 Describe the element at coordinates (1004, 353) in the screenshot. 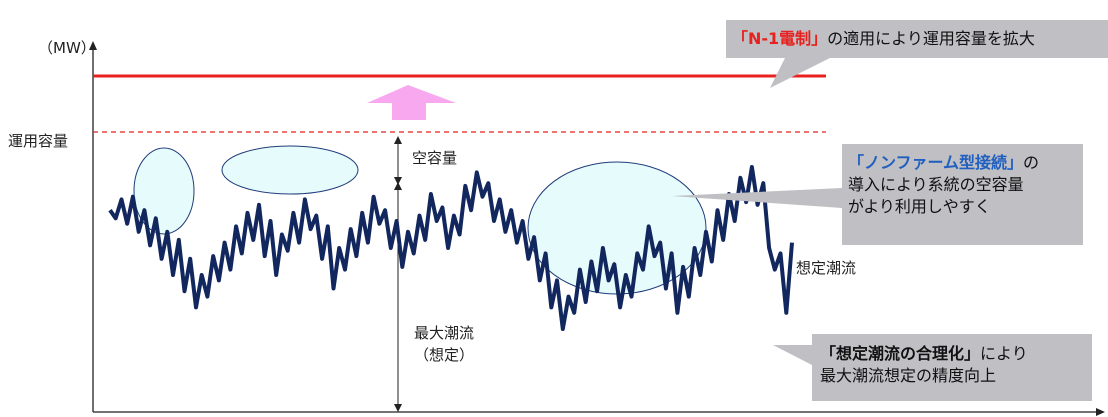

I see `rational-callout-text-1: により` at that location.